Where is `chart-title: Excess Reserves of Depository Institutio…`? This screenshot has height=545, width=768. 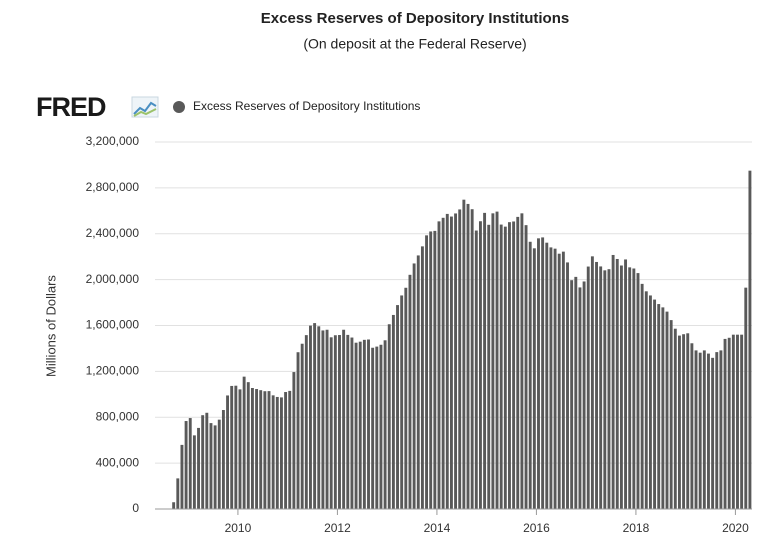 chart-title: Excess Reserves of Depository Institutio… is located at coordinates (415, 18).